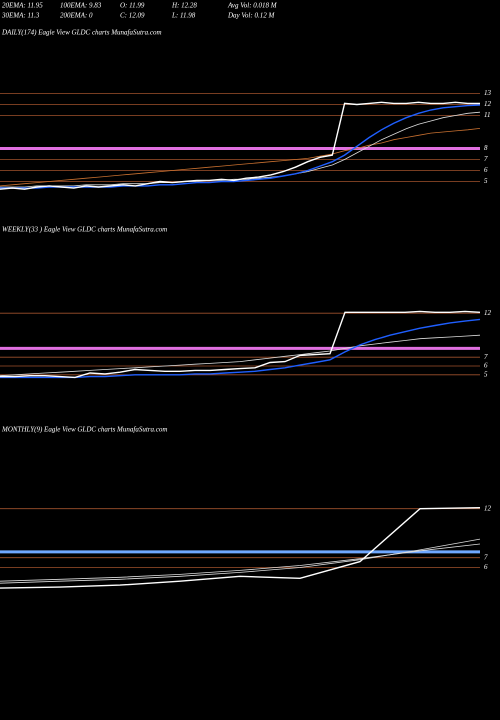  Describe the element at coordinates (184, 6) in the screenshot. I see `header-stat: H: 12.28` at that location.